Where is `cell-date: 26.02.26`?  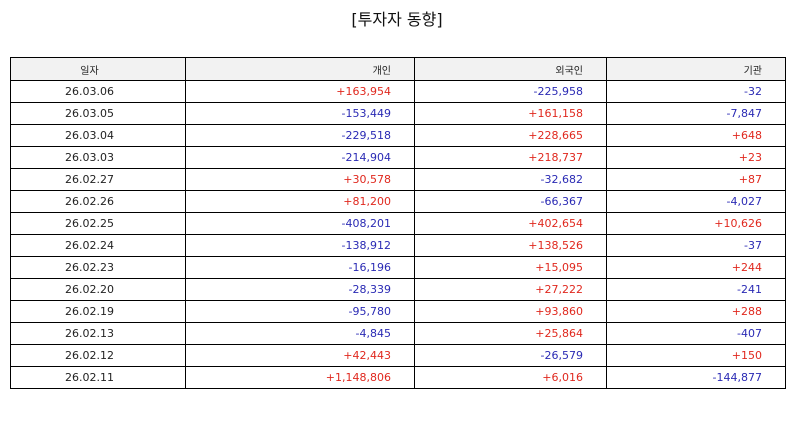 cell-date: 26.02.26 is located at coordinates (98, 201).